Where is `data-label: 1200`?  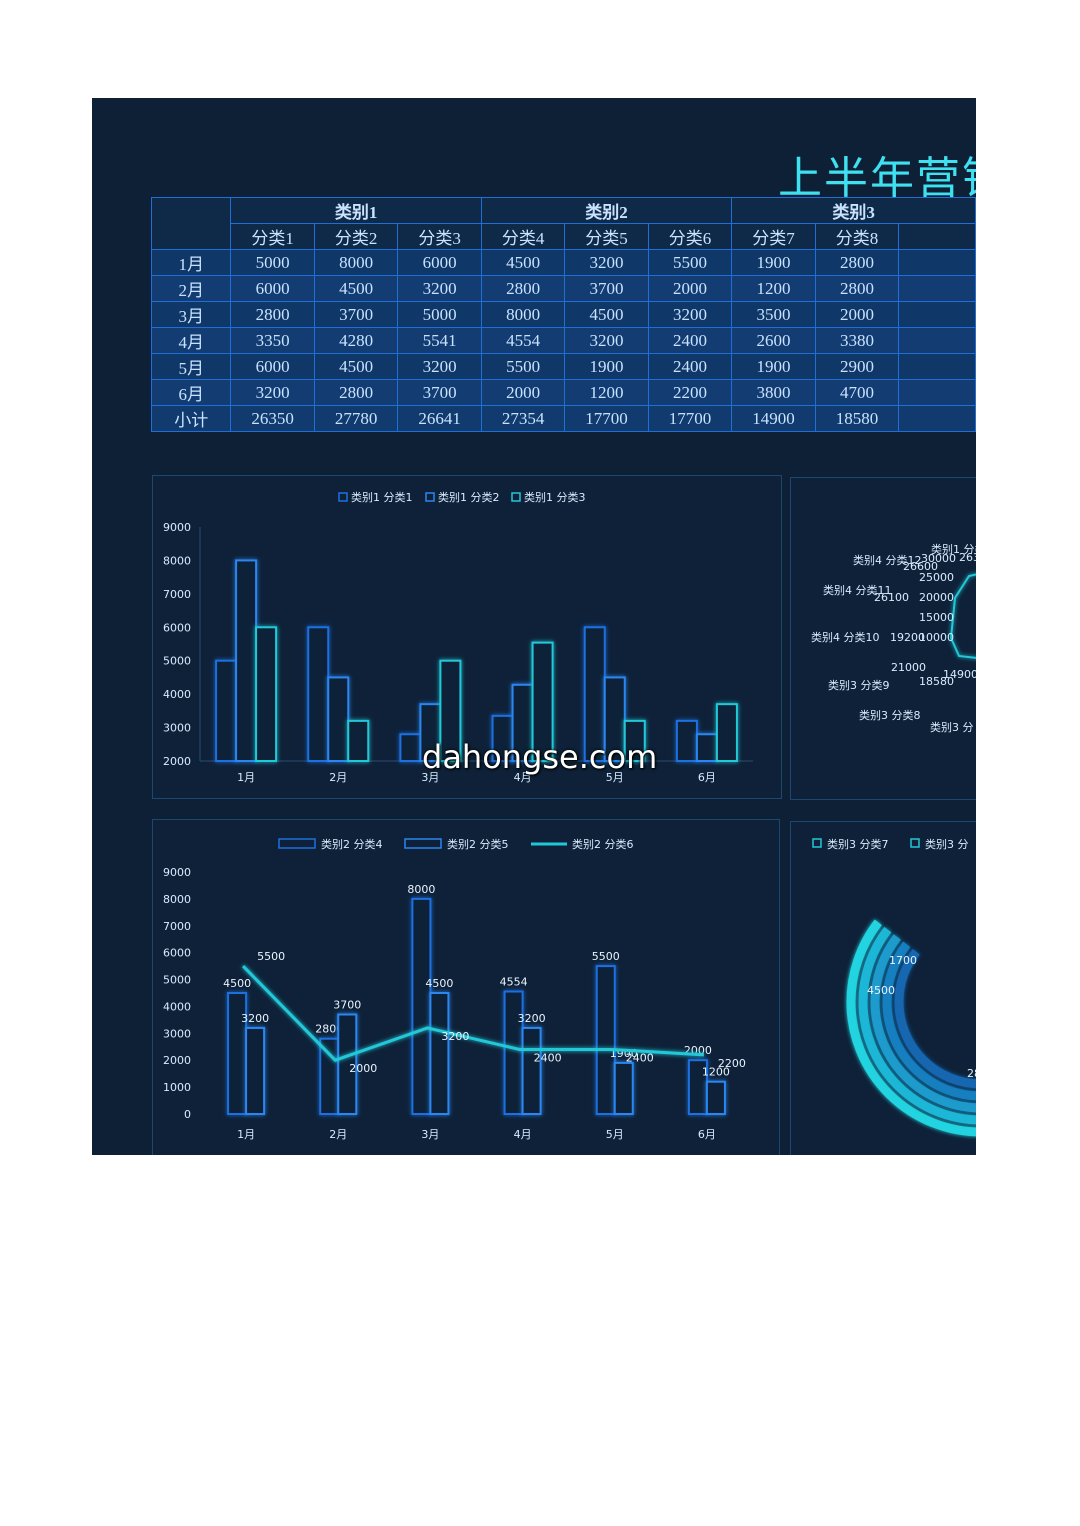 data-label: 1200 is located at coordinates (716, 1072).